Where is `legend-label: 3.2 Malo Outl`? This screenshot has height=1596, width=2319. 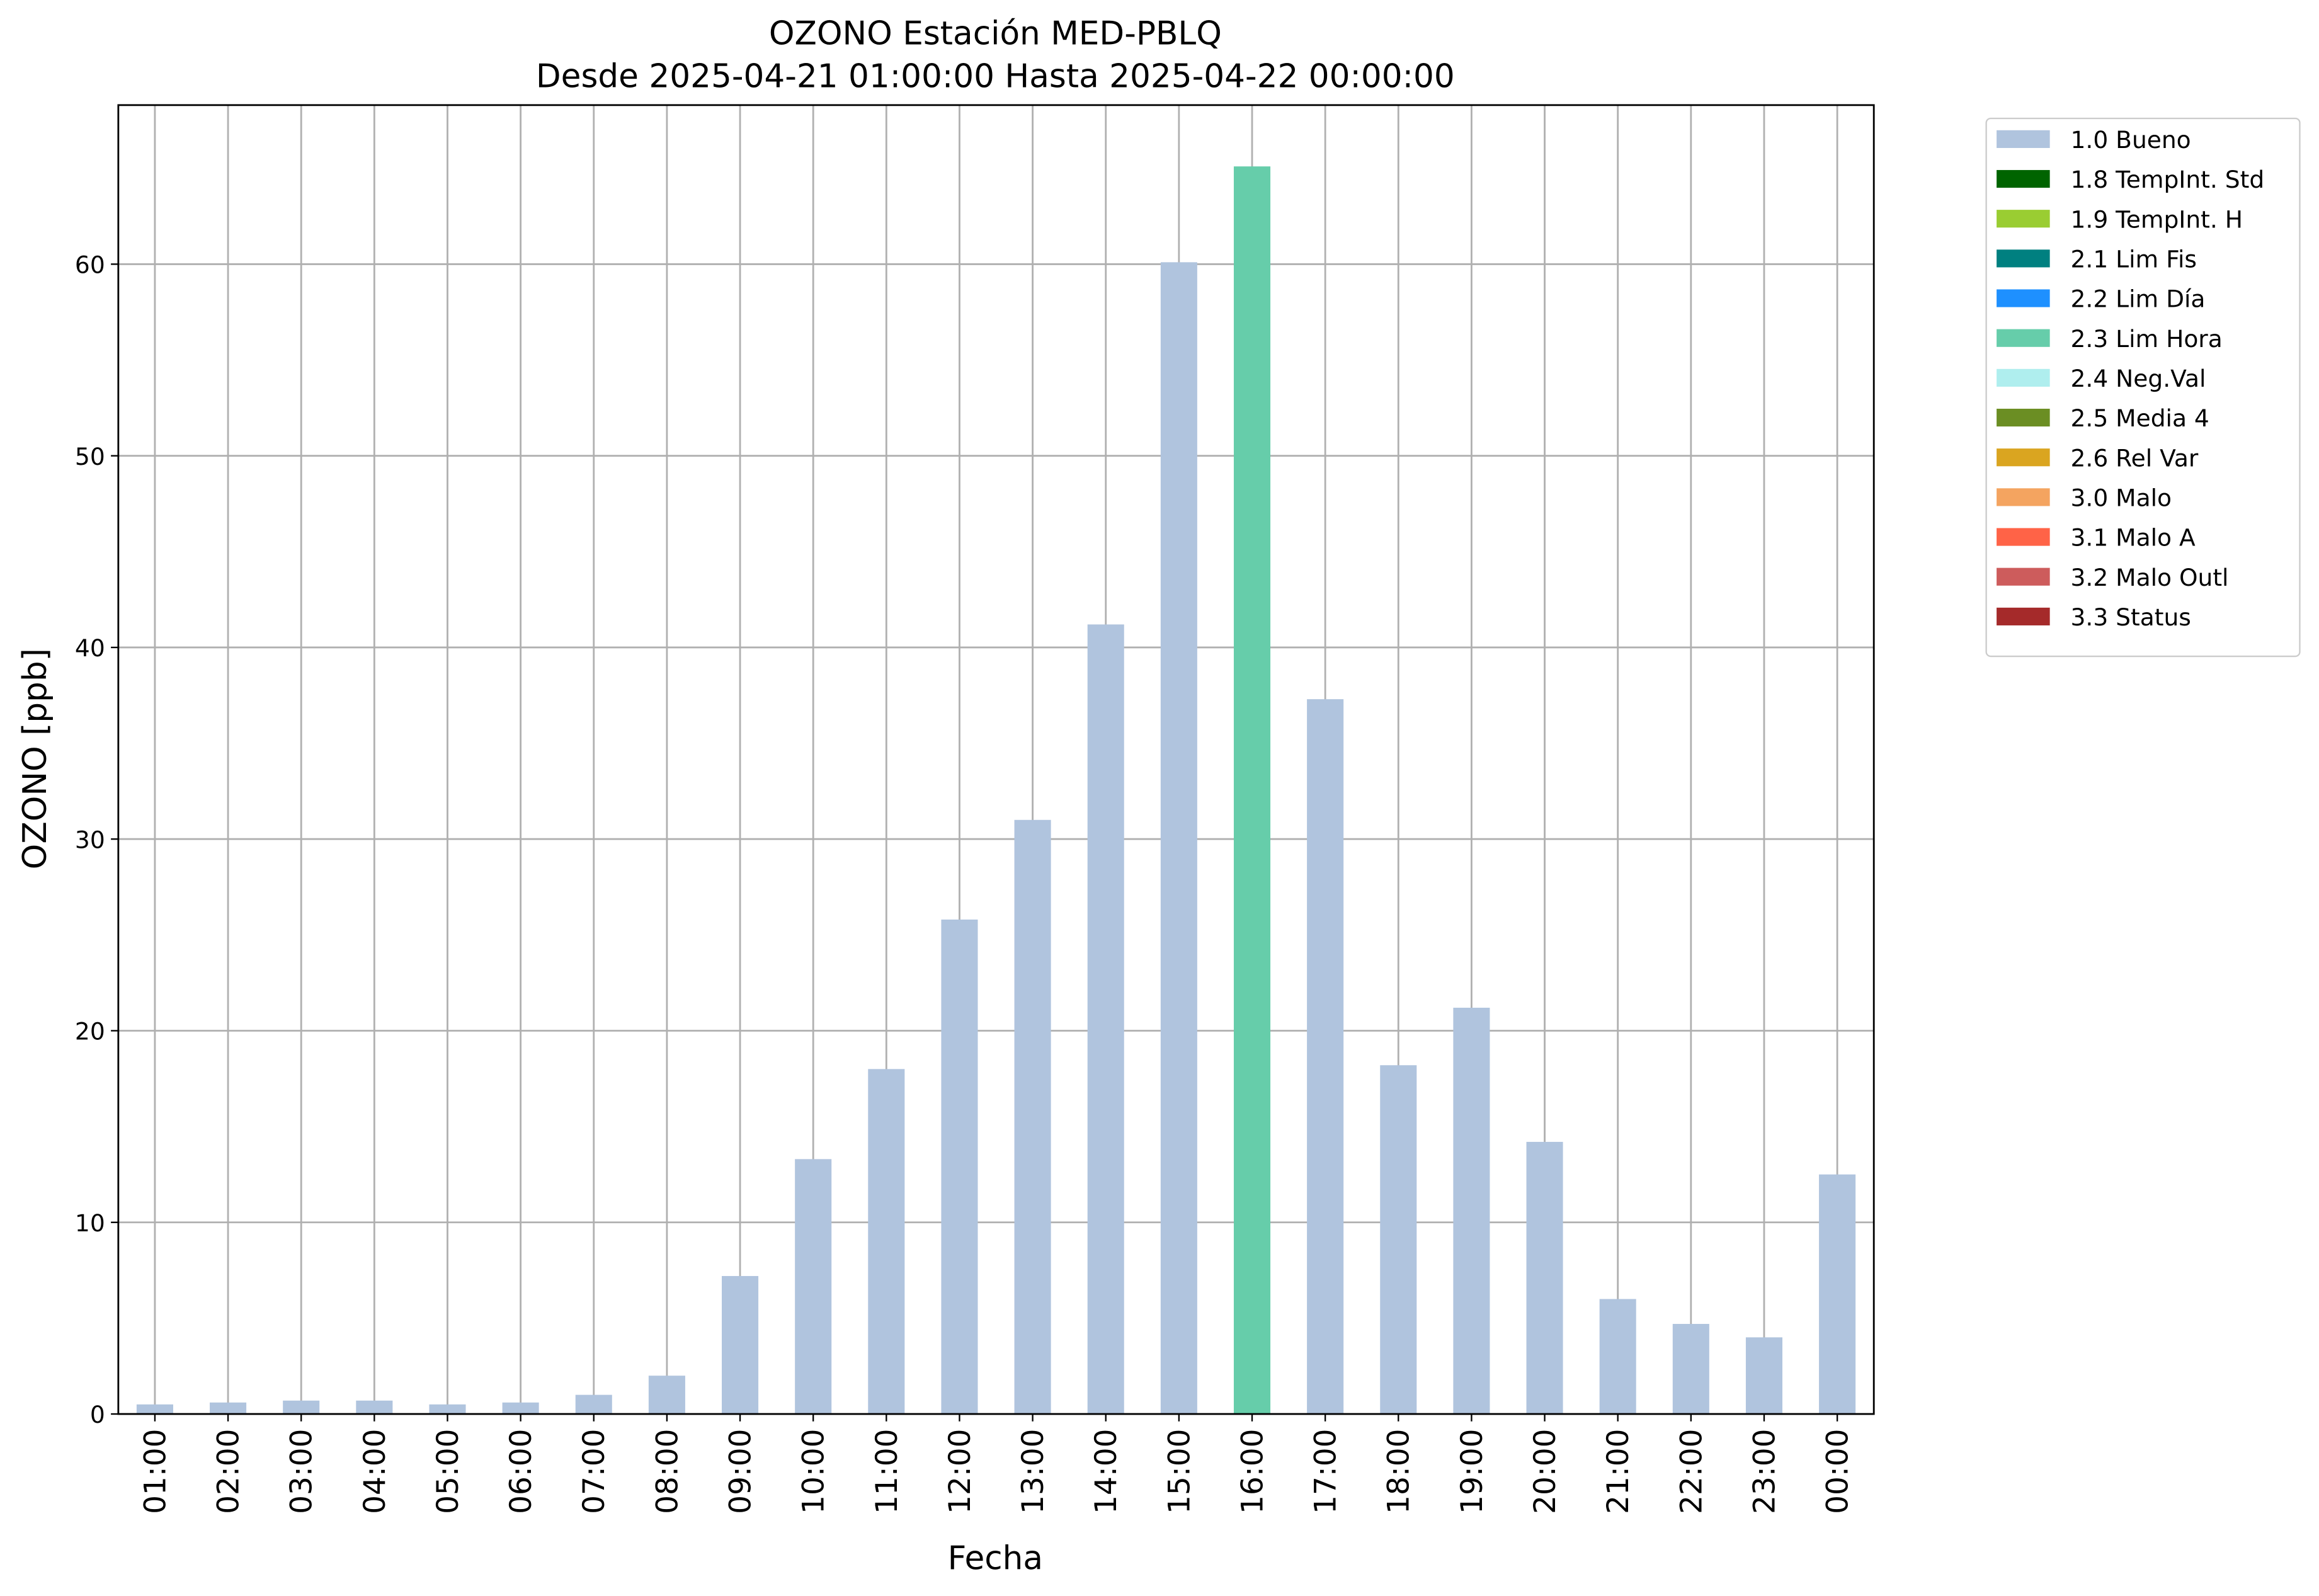 legend-label: 3.2 Malo Outl is located at coordinates (2150, 577).